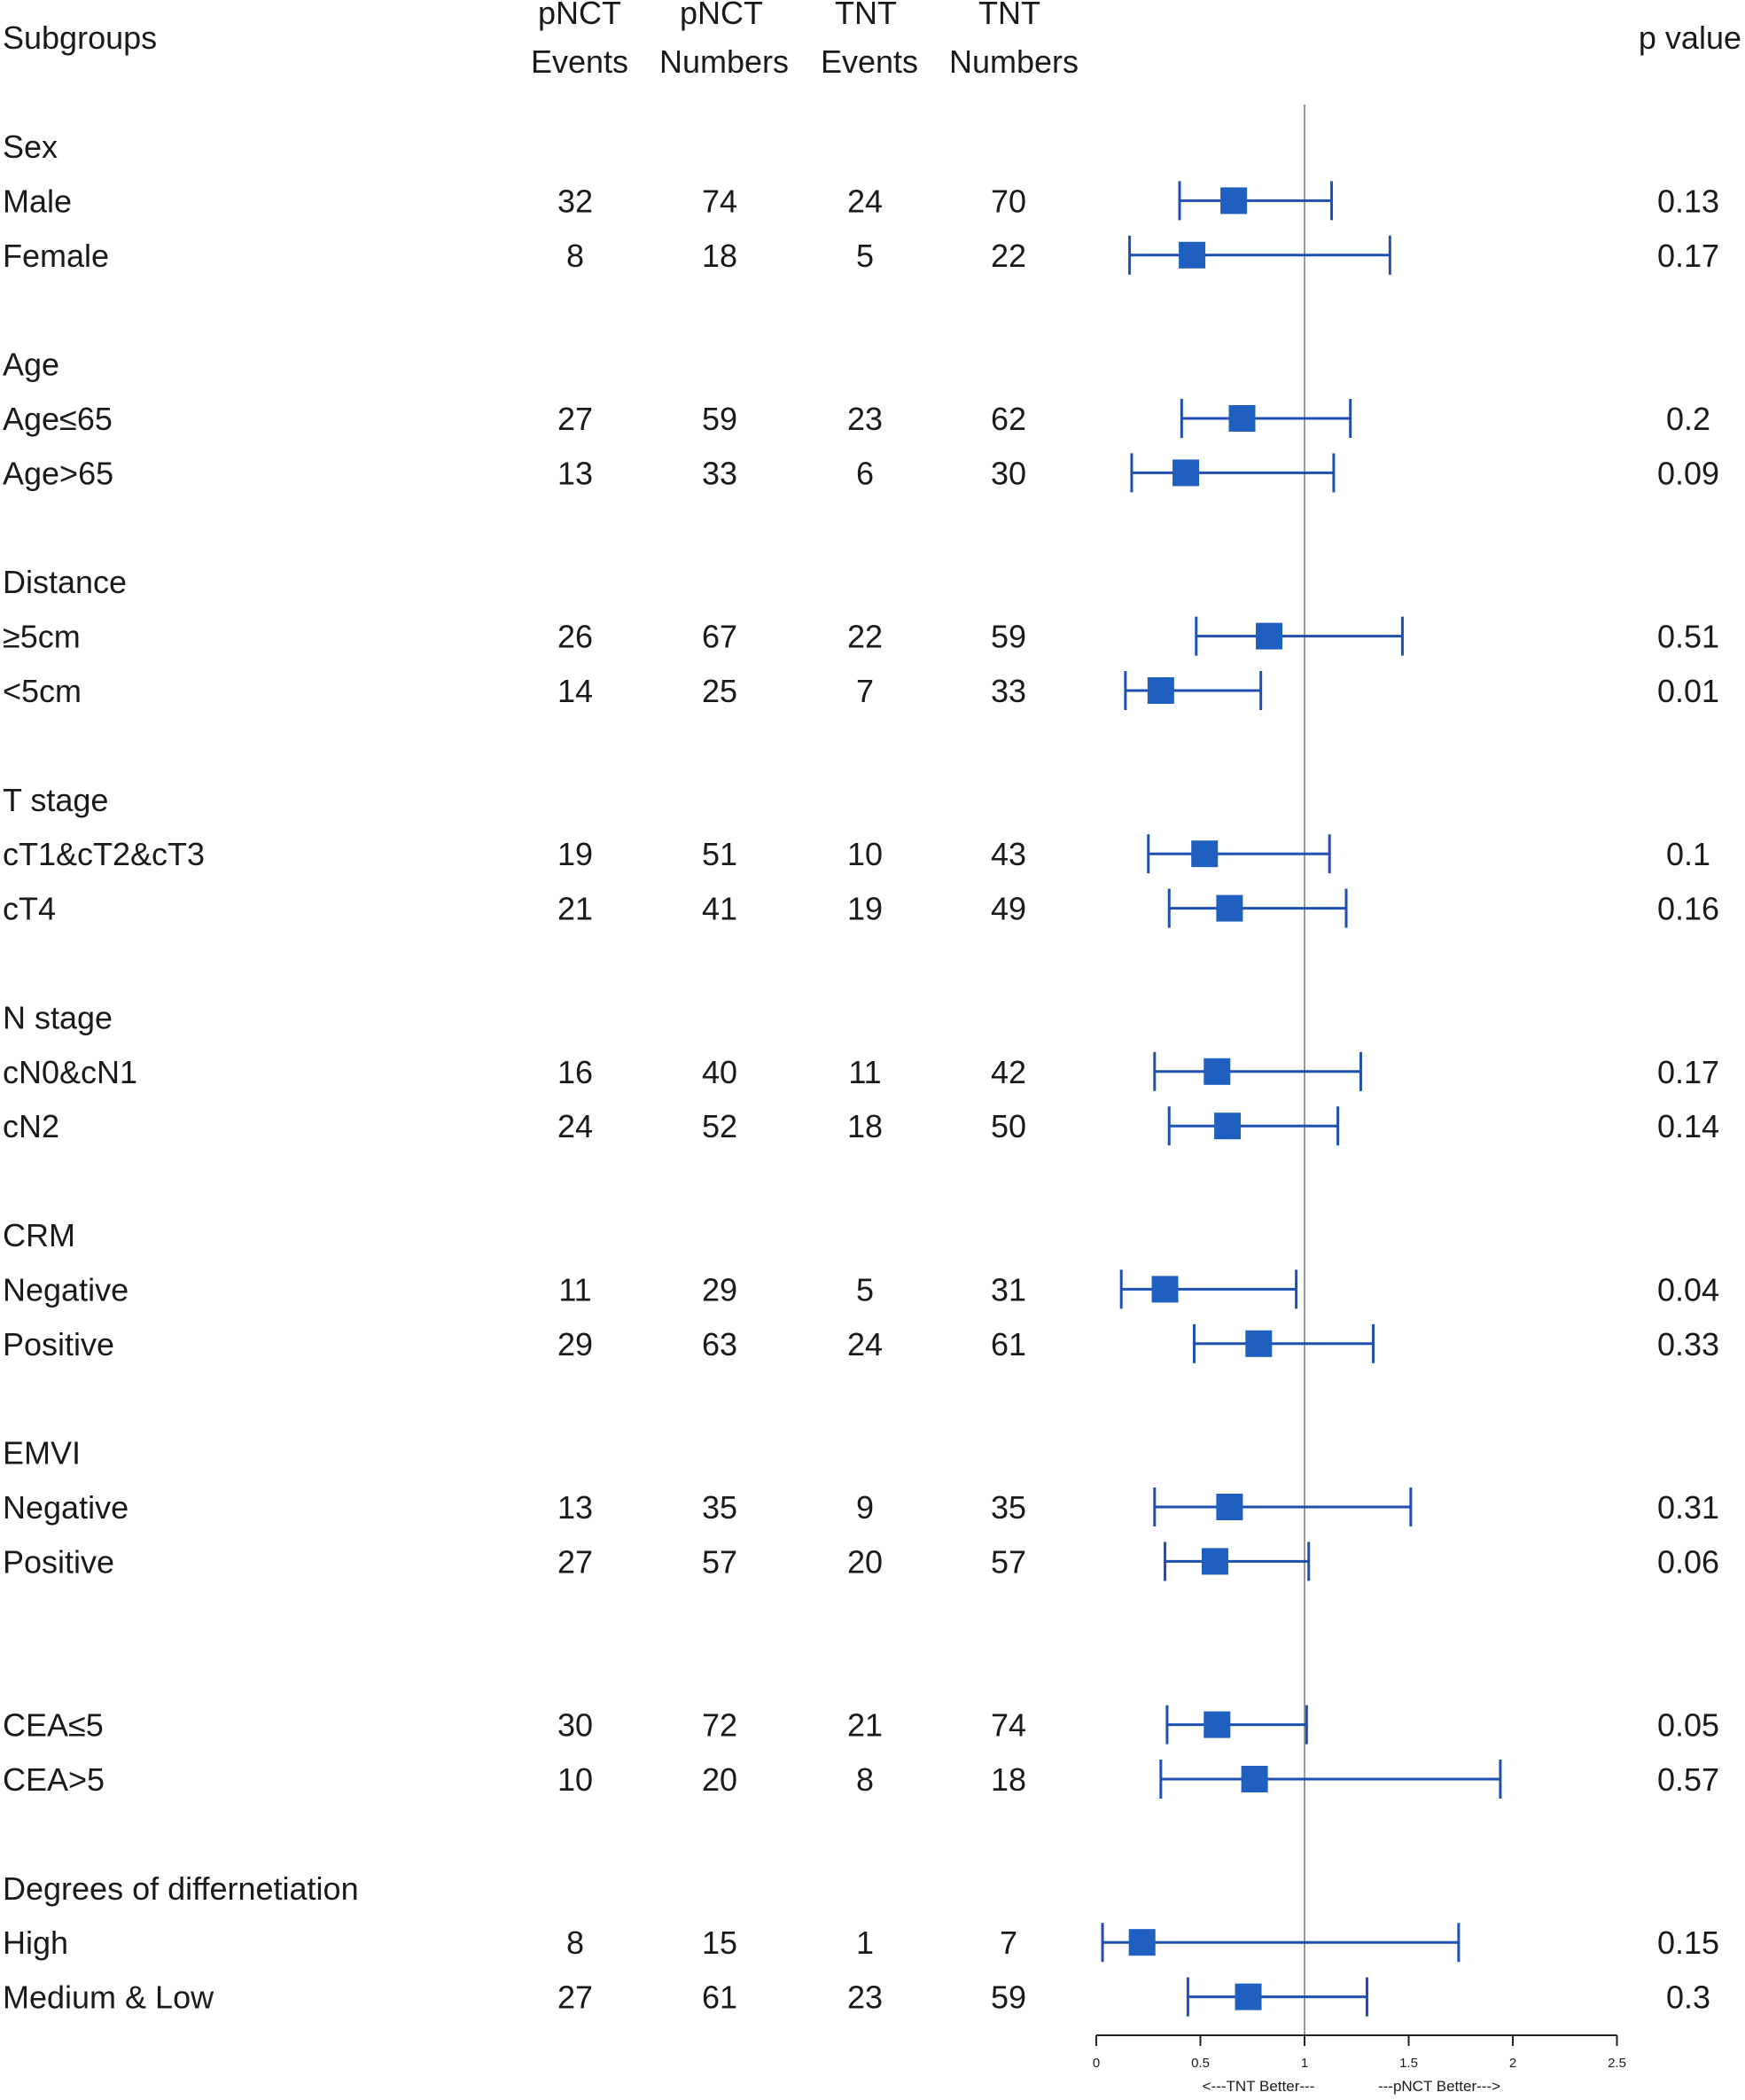 The height and width of the screenshot is (2100, 1745). What do you see at coordinates (865, 1507) in the screenshot?
I see `tnt-events-value: 9` at bounding box center [865, 1507].